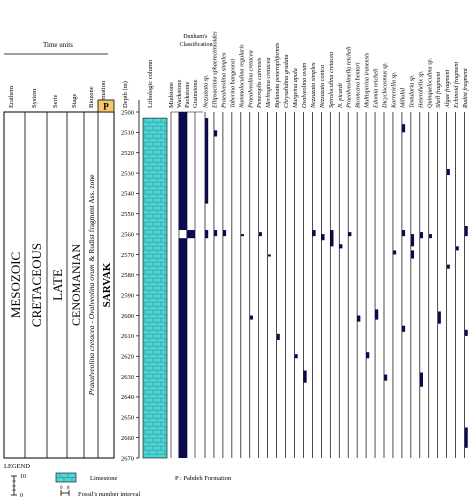 The height and width of the screenshot is (502, 474). What do you see at coordinates (196, 44) in the screenshot?
I see `dunham-title-line2: Classification` at bounding box center [196, 44].